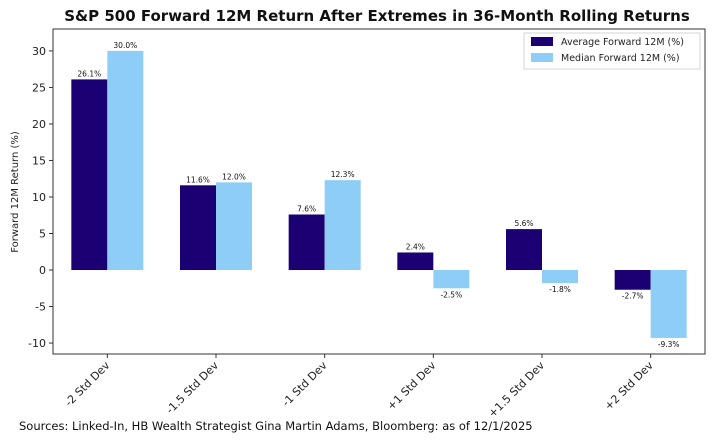 The image size is (715, 440). Describe the element at coordinates (125, 45) in the screenshot. I see `data-label: 30.0%` at that location.